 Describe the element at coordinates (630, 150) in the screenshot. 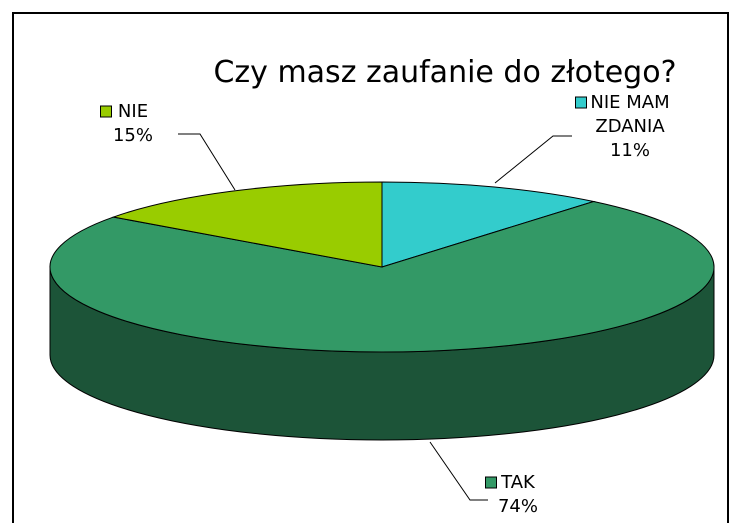

I see `value-label: 11%` at that location.